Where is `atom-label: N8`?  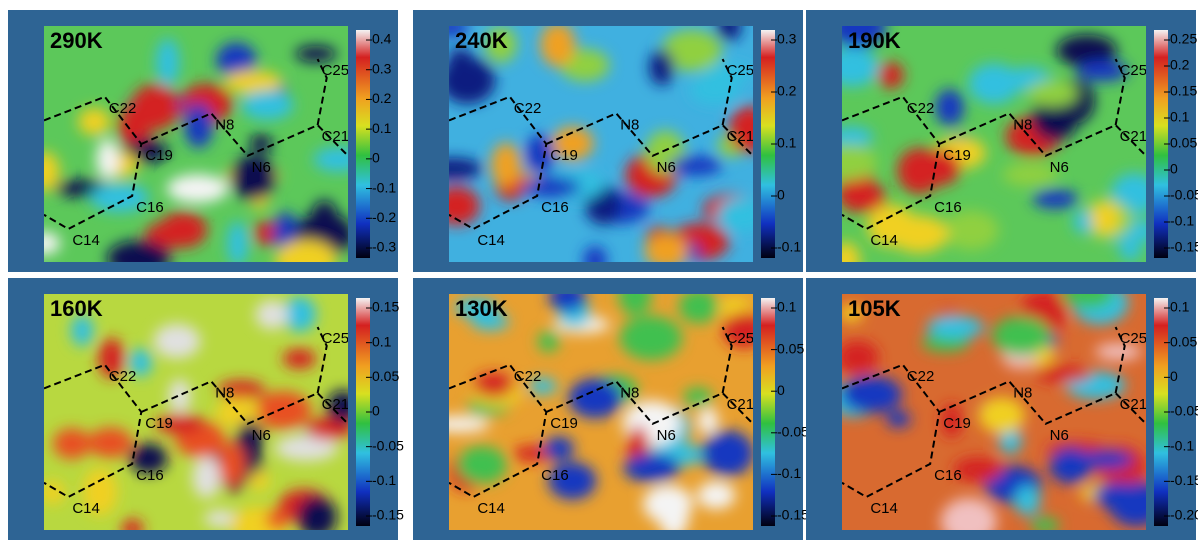 atom-label: N8 is located at coordinates (1022, 124).